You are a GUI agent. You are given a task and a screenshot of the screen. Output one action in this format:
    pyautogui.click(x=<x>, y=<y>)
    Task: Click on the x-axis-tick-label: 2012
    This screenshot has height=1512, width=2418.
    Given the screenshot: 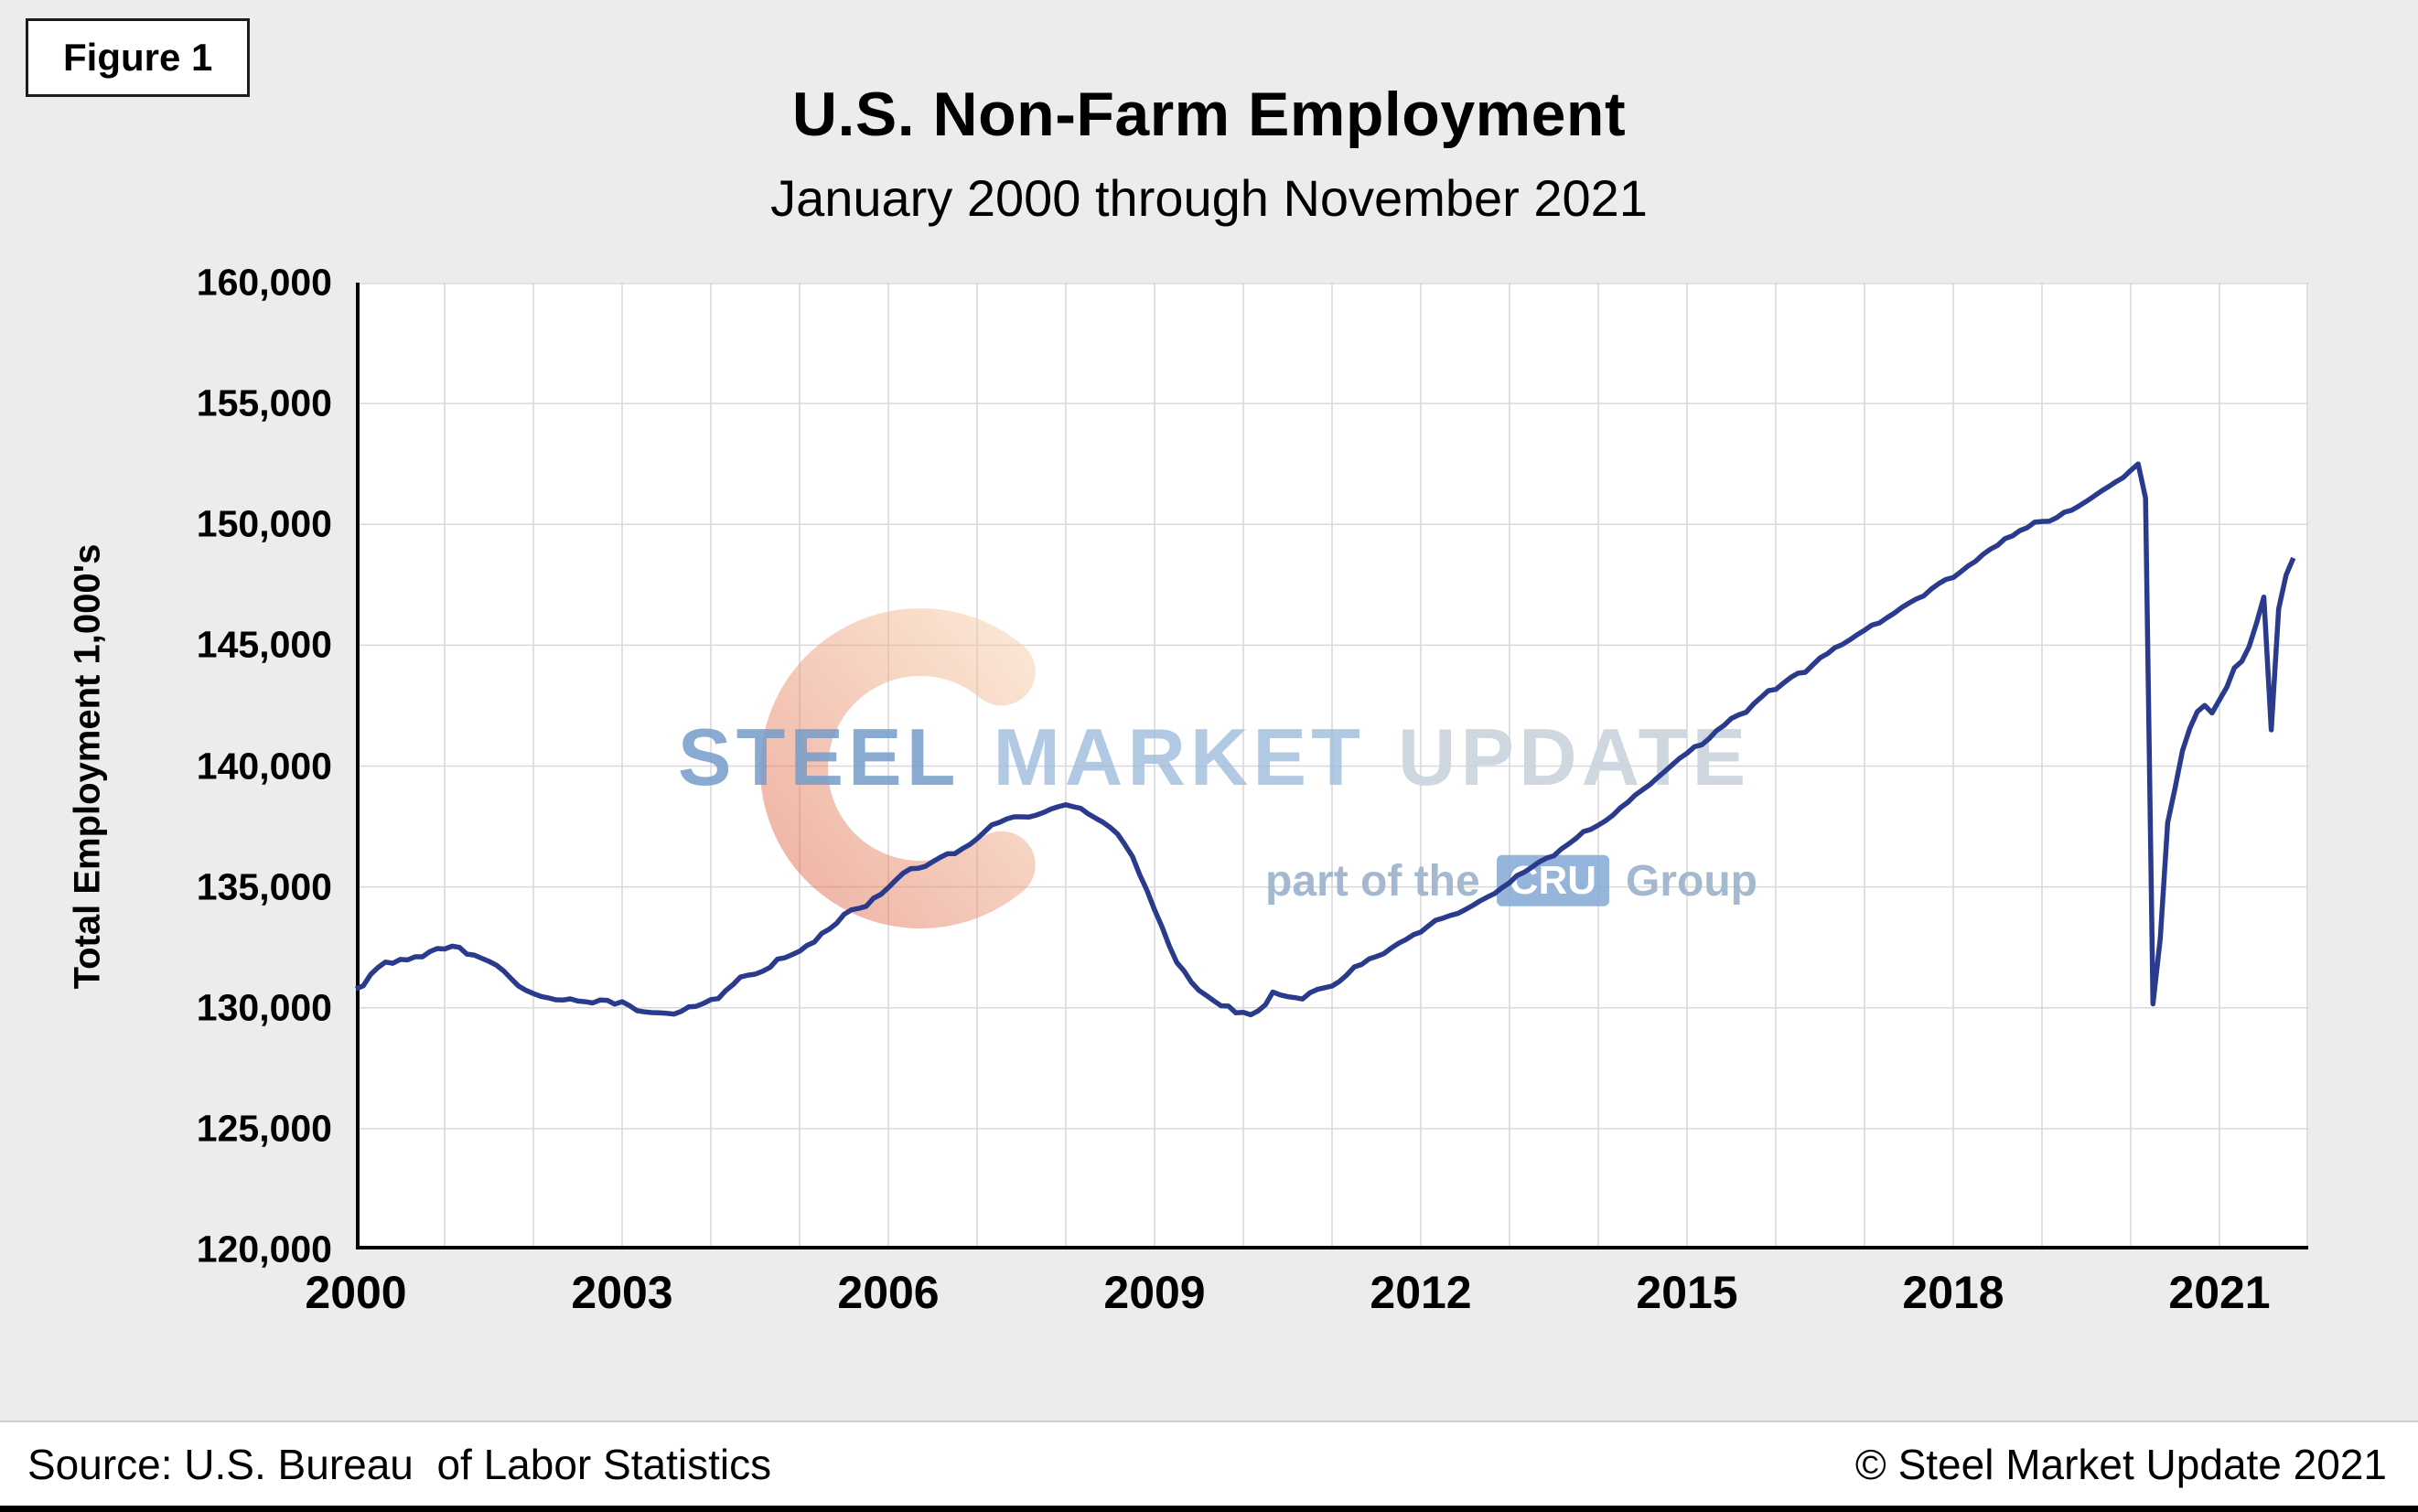 What is the action you would take?
    pyautogui.click(x=1421, y=1292)
    